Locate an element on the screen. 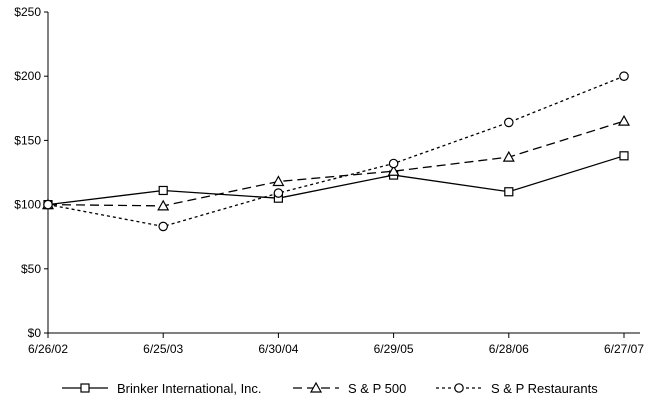 The image size is (655, 403). x-tick-label: 6/25/03 is located at coordinates (163, 349).